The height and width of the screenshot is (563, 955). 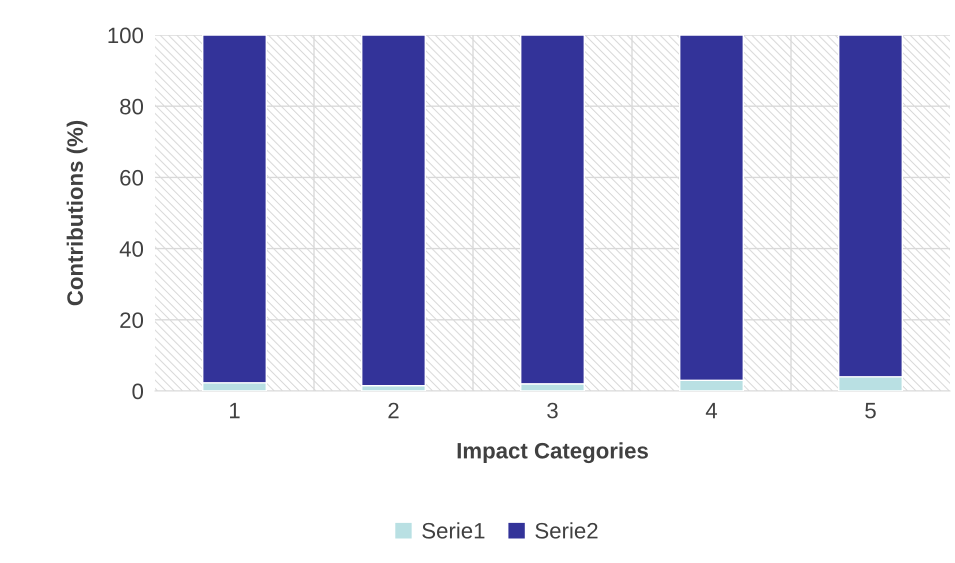 What do you see at coordinates (77, 213) in the screenshot?
I see `y-axis-title: Contributions (%)` at bounding box center [77, 213].